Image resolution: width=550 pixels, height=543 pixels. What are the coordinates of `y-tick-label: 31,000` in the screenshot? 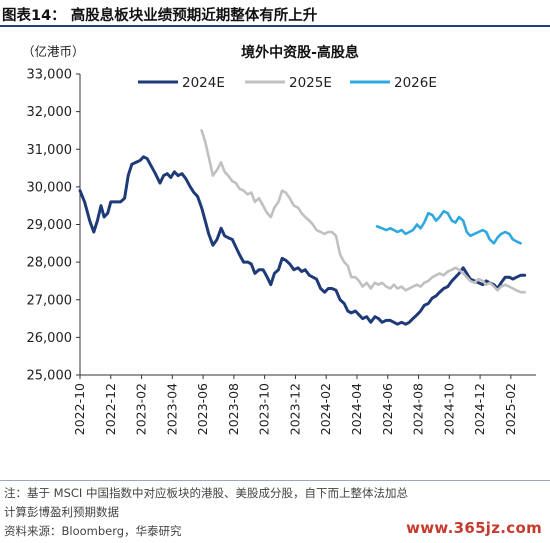 It's located at (50, 150).